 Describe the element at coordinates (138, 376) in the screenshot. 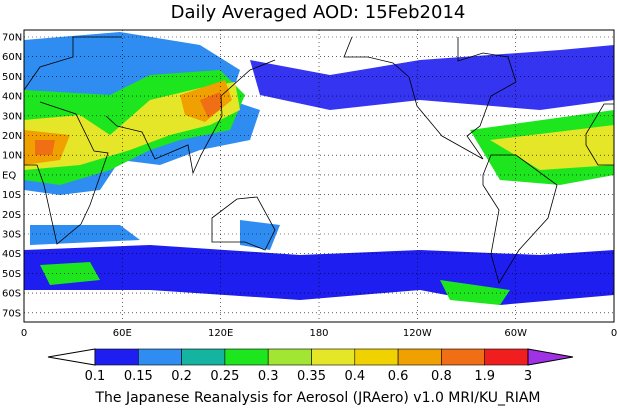

I see `colorbar-label: 0.15` at that location.